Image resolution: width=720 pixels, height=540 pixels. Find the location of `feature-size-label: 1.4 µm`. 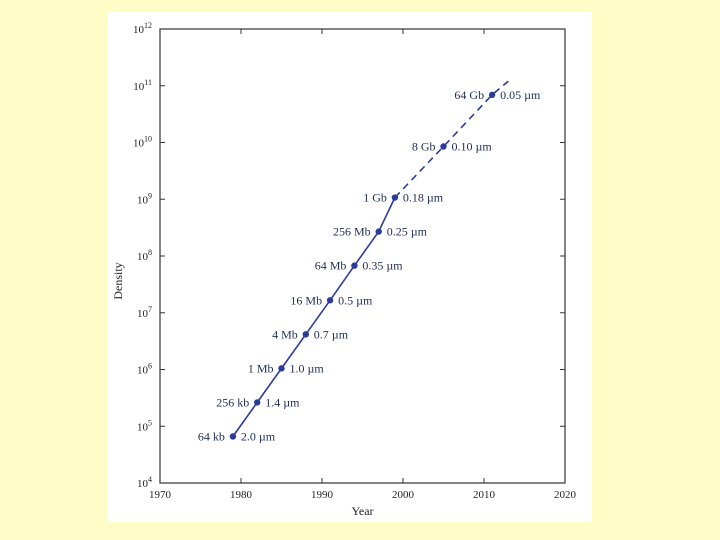

feature-size-label: 1.4 µm is located at coordinates (282, 402).